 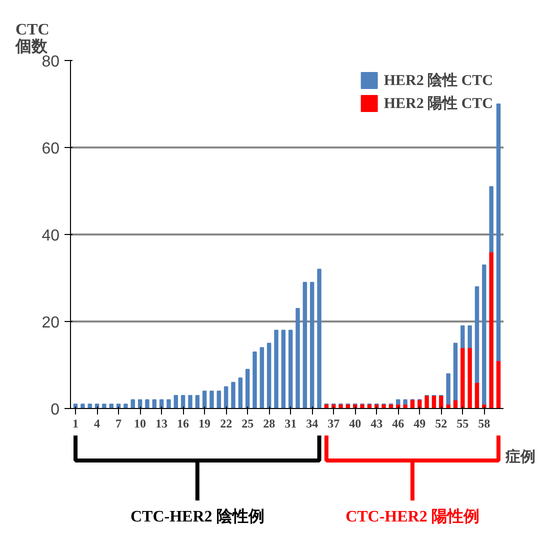 I want to click on y-axis-title: CTC 個数, so click(x=32, y=39).